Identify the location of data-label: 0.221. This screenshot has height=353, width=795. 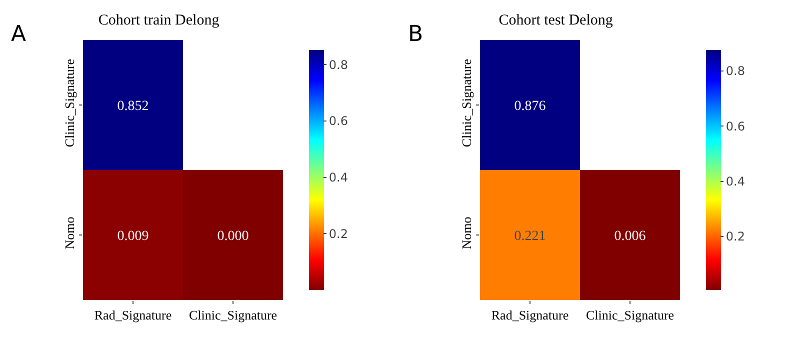
(530, 236).